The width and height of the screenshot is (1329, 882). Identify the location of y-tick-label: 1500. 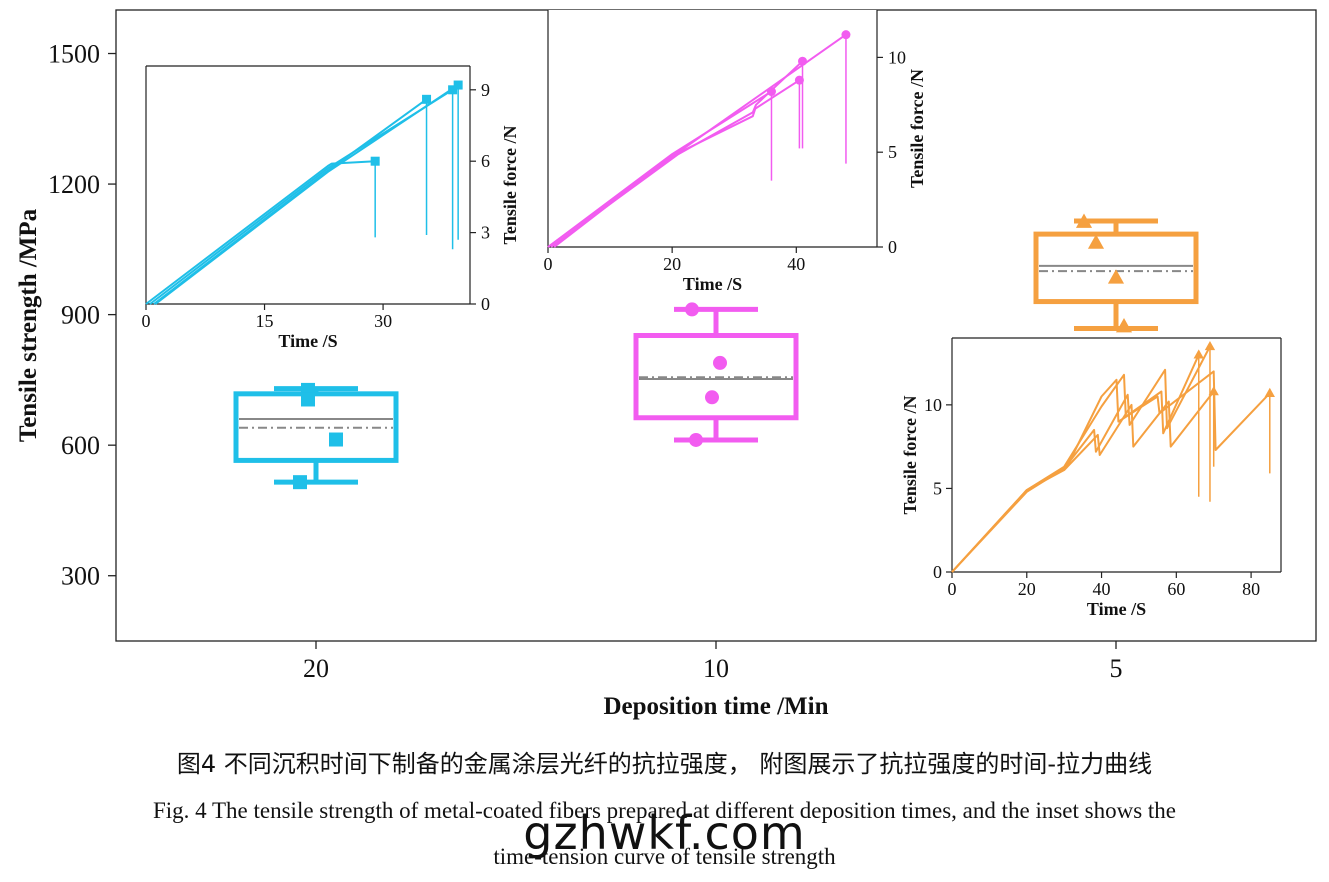
(74, 54).